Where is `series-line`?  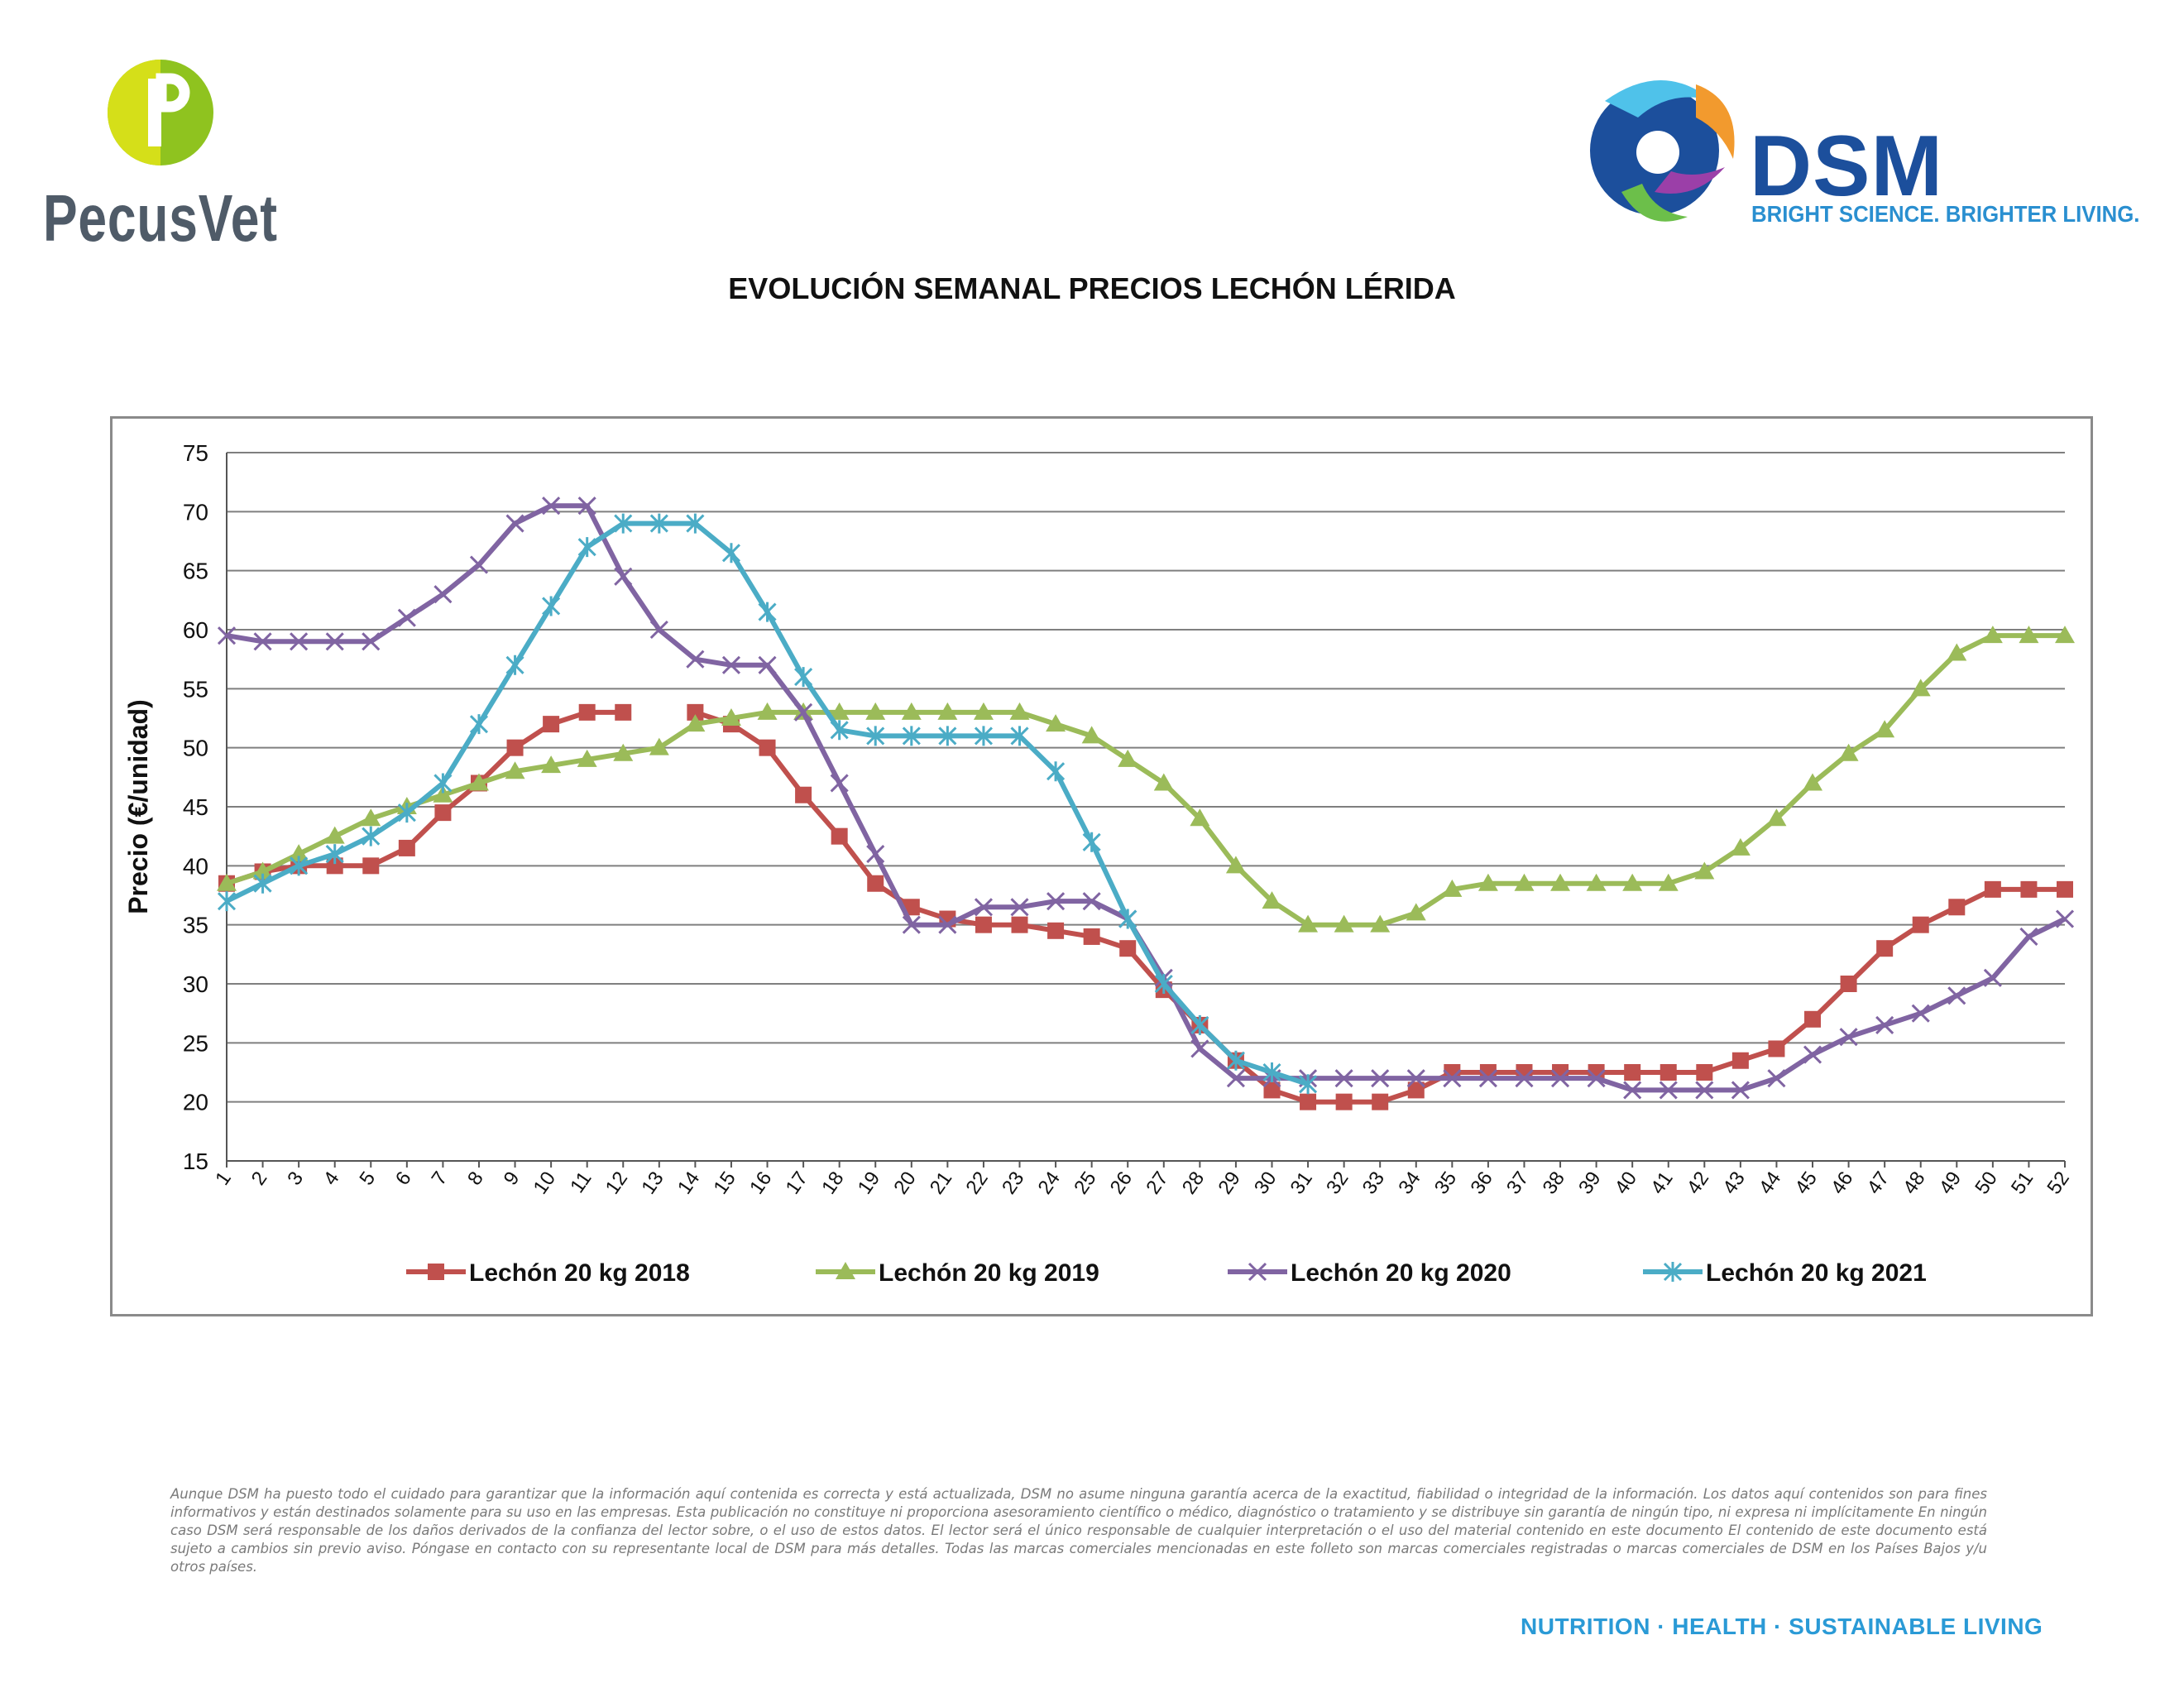 series-line is located at coordinates (1145, 780).